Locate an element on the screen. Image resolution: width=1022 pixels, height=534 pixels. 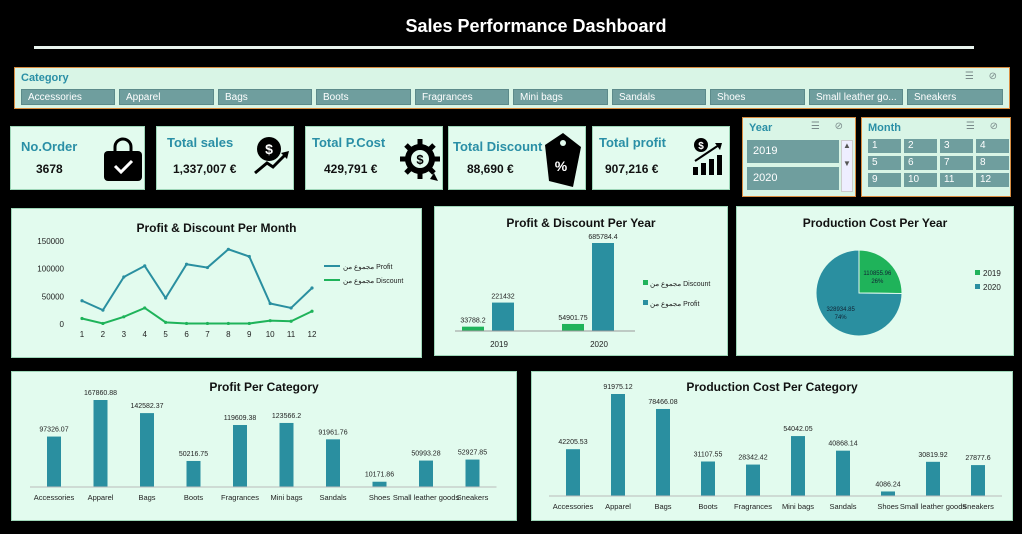
category-chip: Bags is located at coordinates (265, 97).